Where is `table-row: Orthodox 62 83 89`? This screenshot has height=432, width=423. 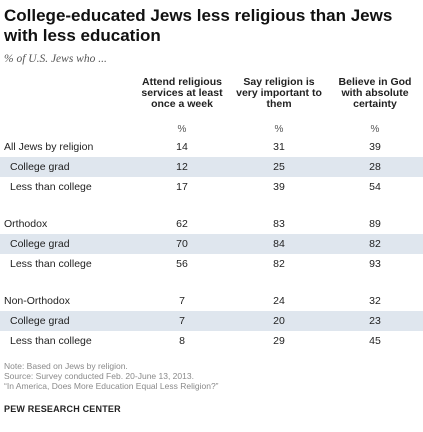
table-row: Orthodox 62 83 89 is located at coordinates (211, 224).